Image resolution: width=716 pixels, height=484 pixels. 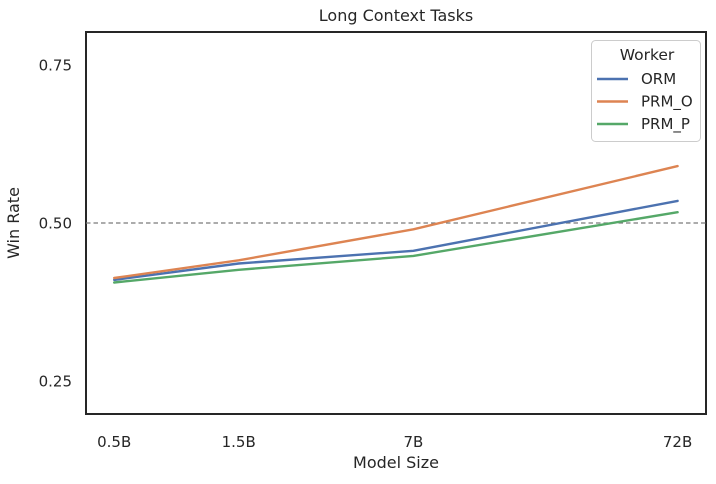 I want to click on legend-label-prm-p: PRM_P, so click(x=665, y=124).